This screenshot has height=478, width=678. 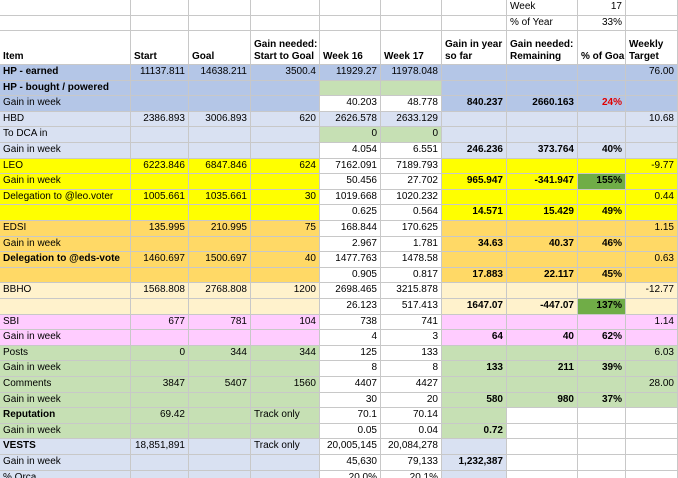 I want to click on row-label: EDSI, so click(x=65, y=229).